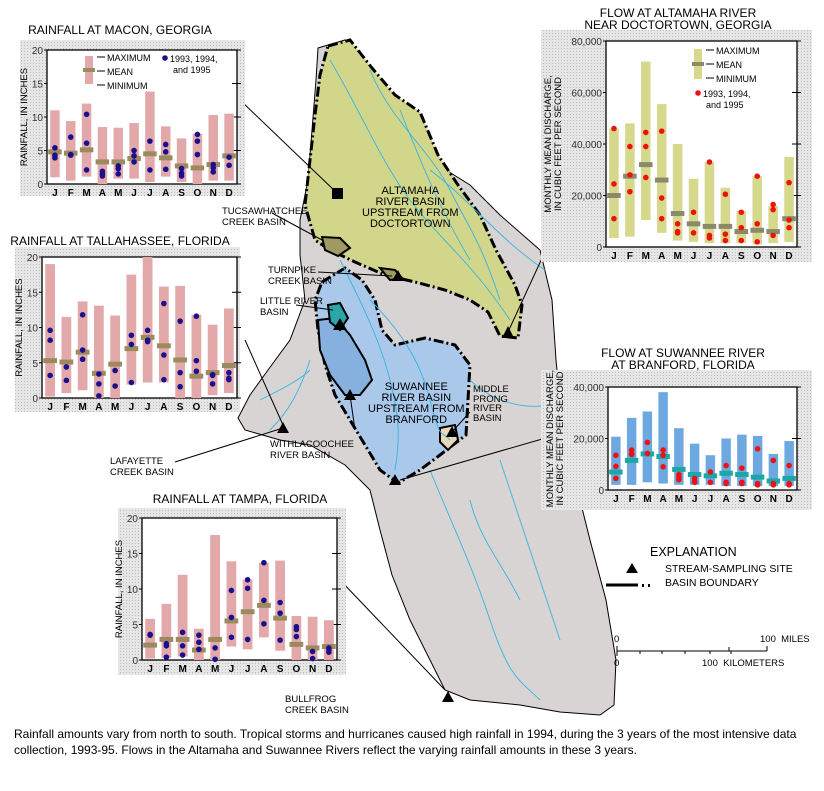 This screenshot has height=791, width=824. Describe the element at coordinates (617, 639) in the screenshot. I see `scale-zero-miles: 0` at that location.